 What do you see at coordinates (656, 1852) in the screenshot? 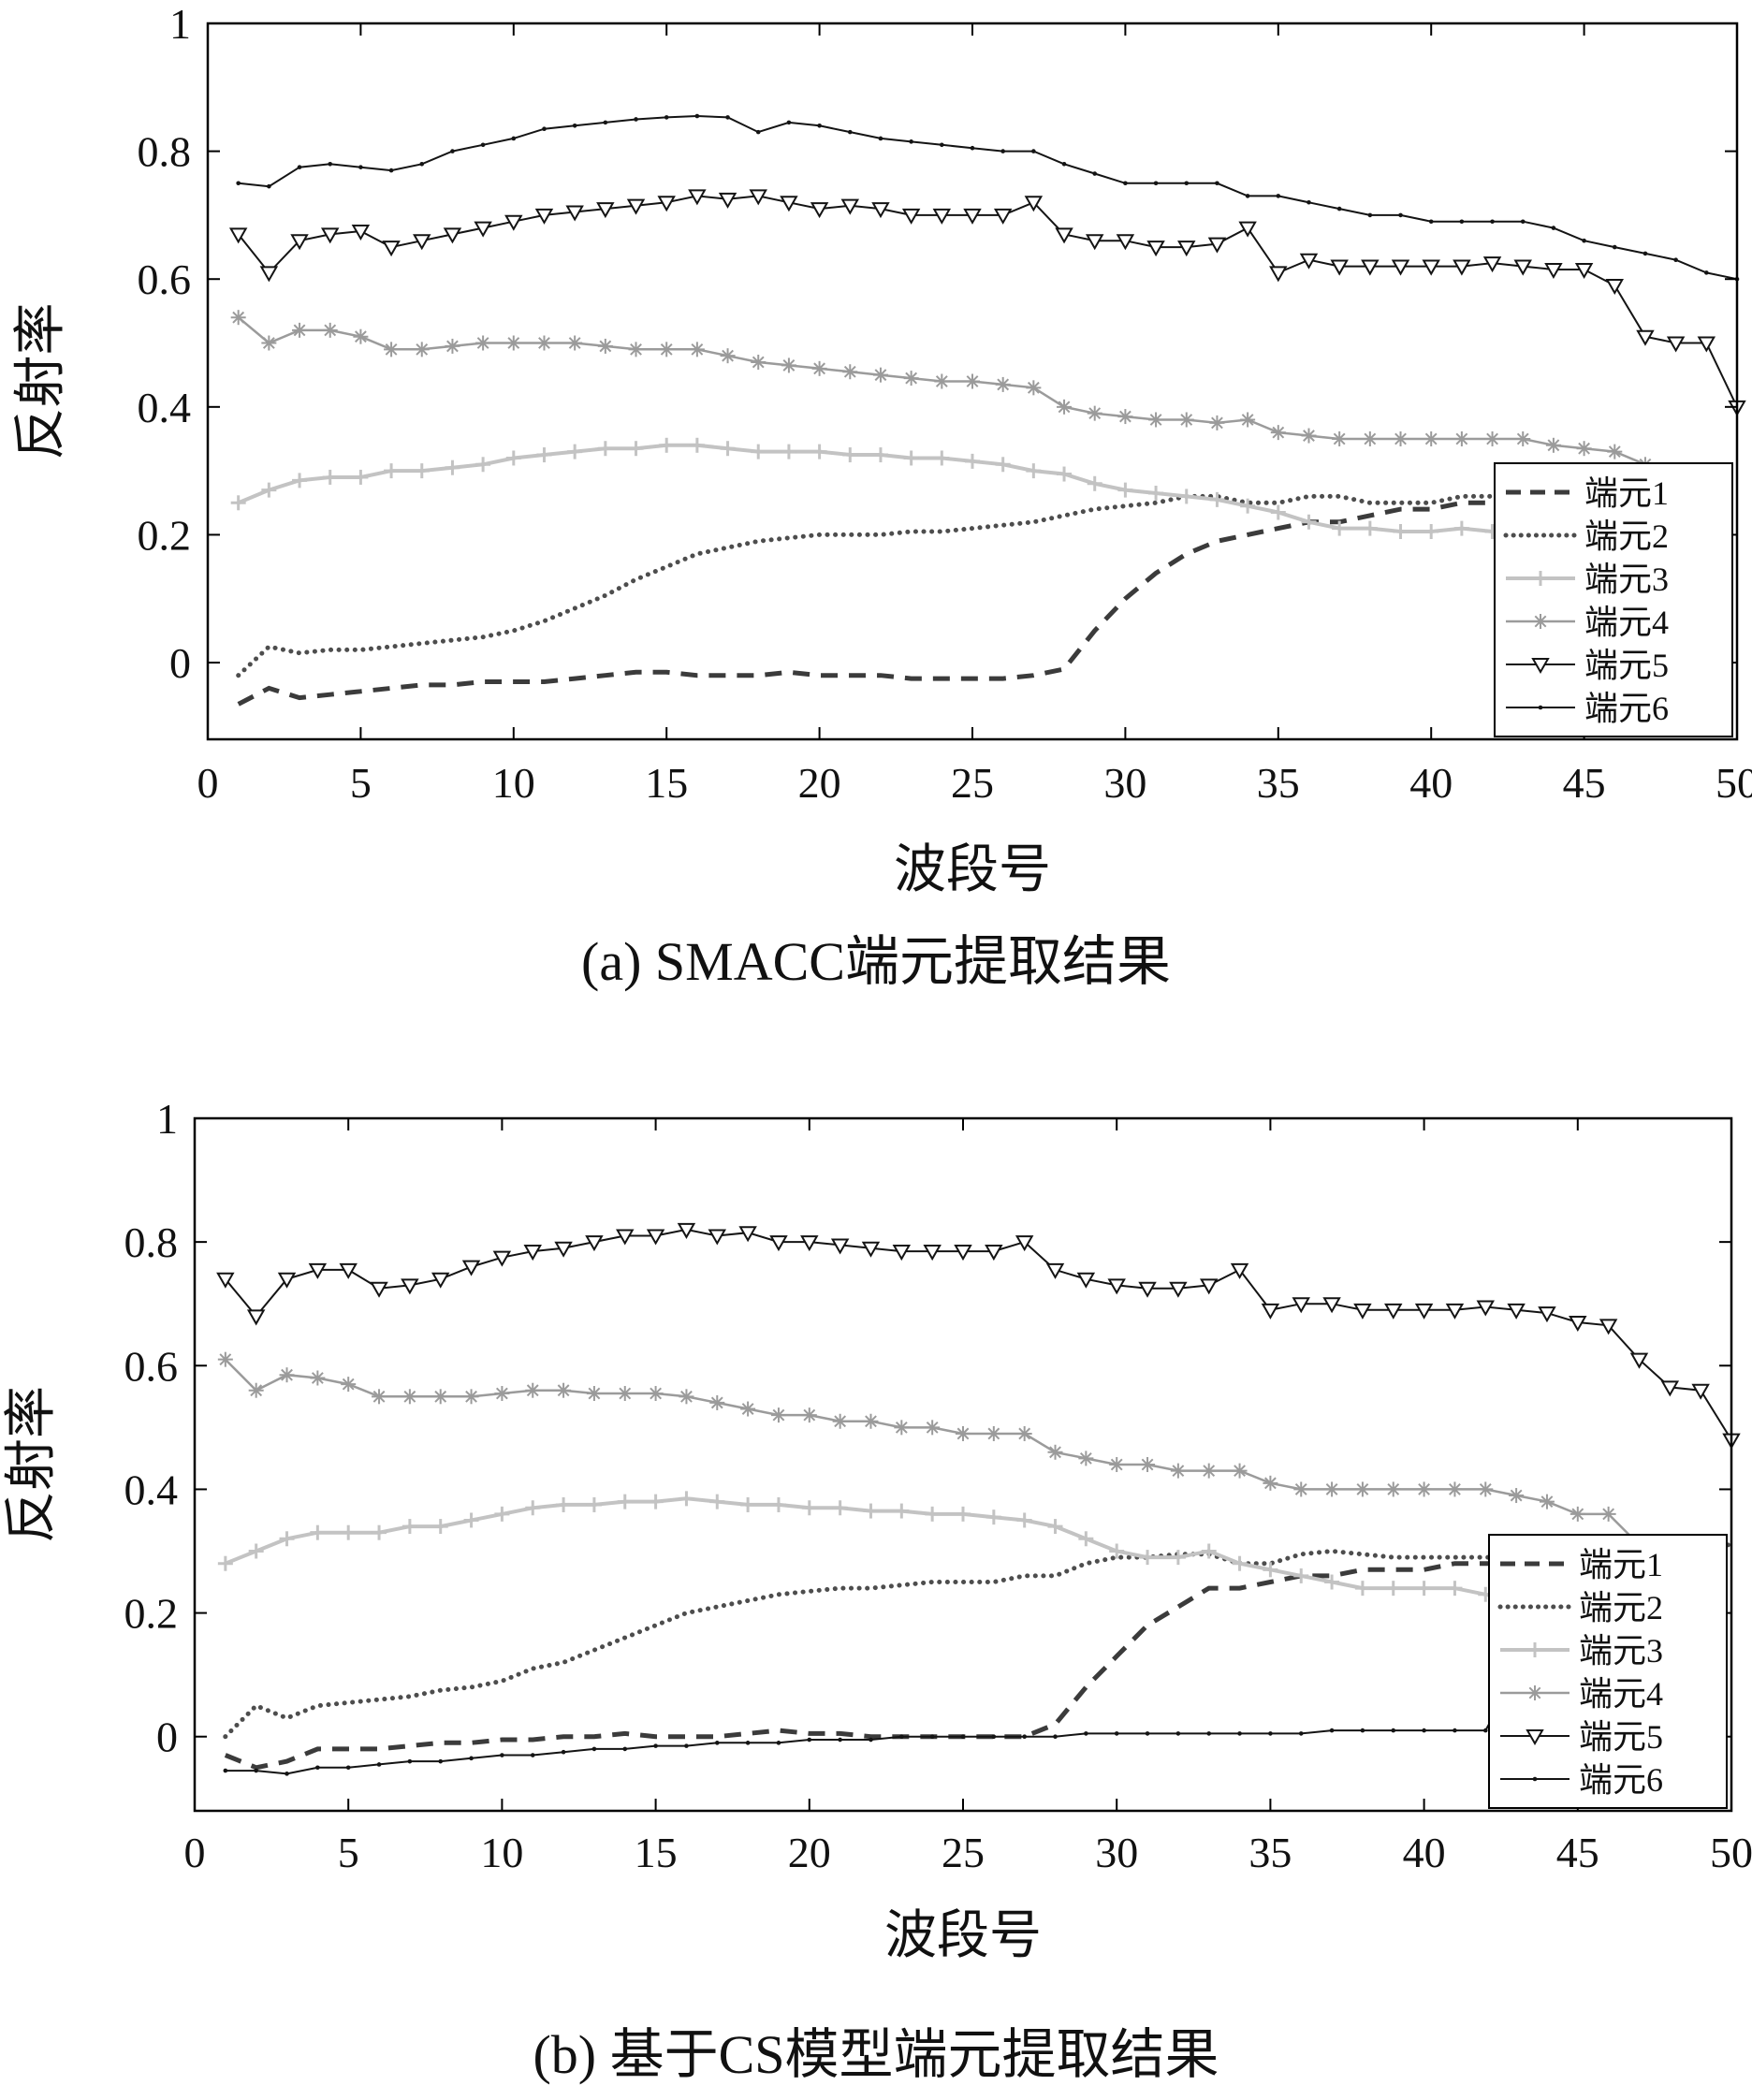
I see `x-tick-label: 15` at bounding box center [656, 1852].